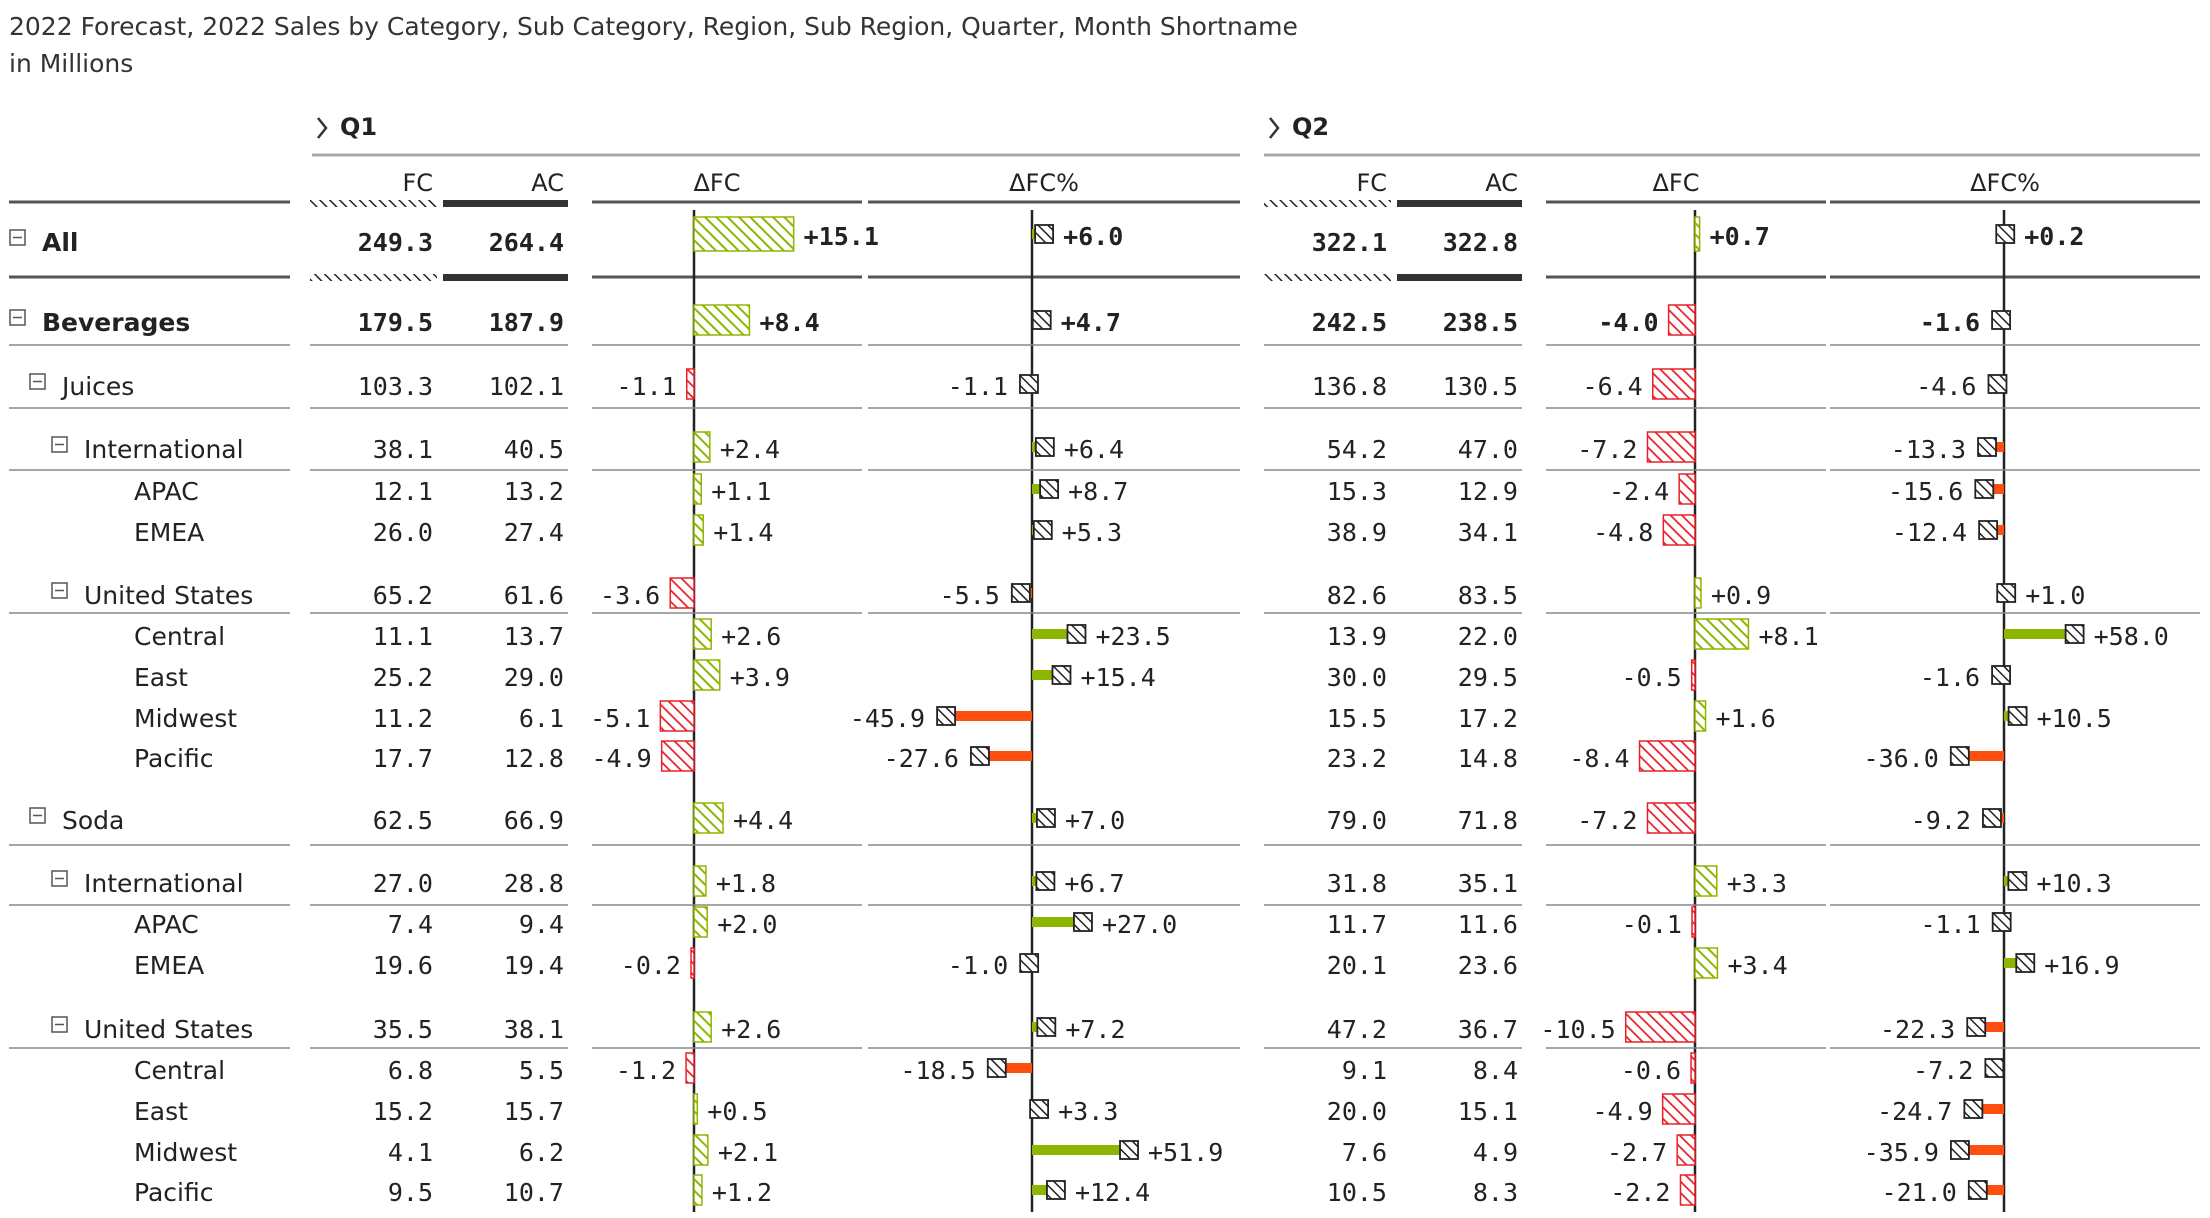  I want to click on ac-value: 13.7, so click(534, 636).